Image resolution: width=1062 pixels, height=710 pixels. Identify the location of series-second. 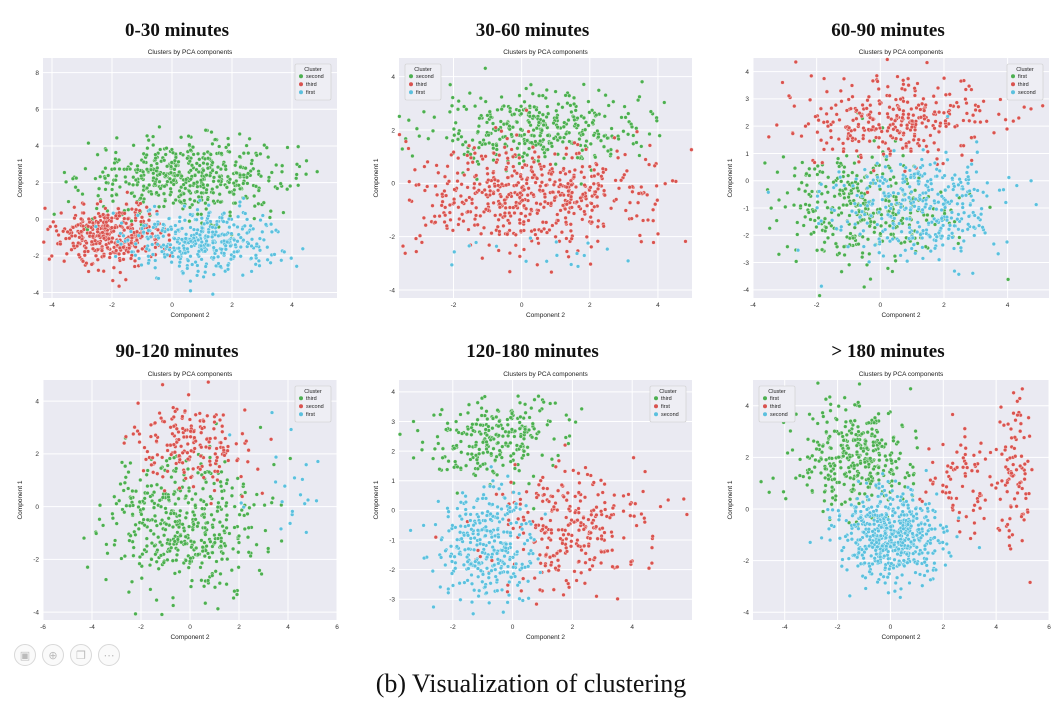
(478, 540).